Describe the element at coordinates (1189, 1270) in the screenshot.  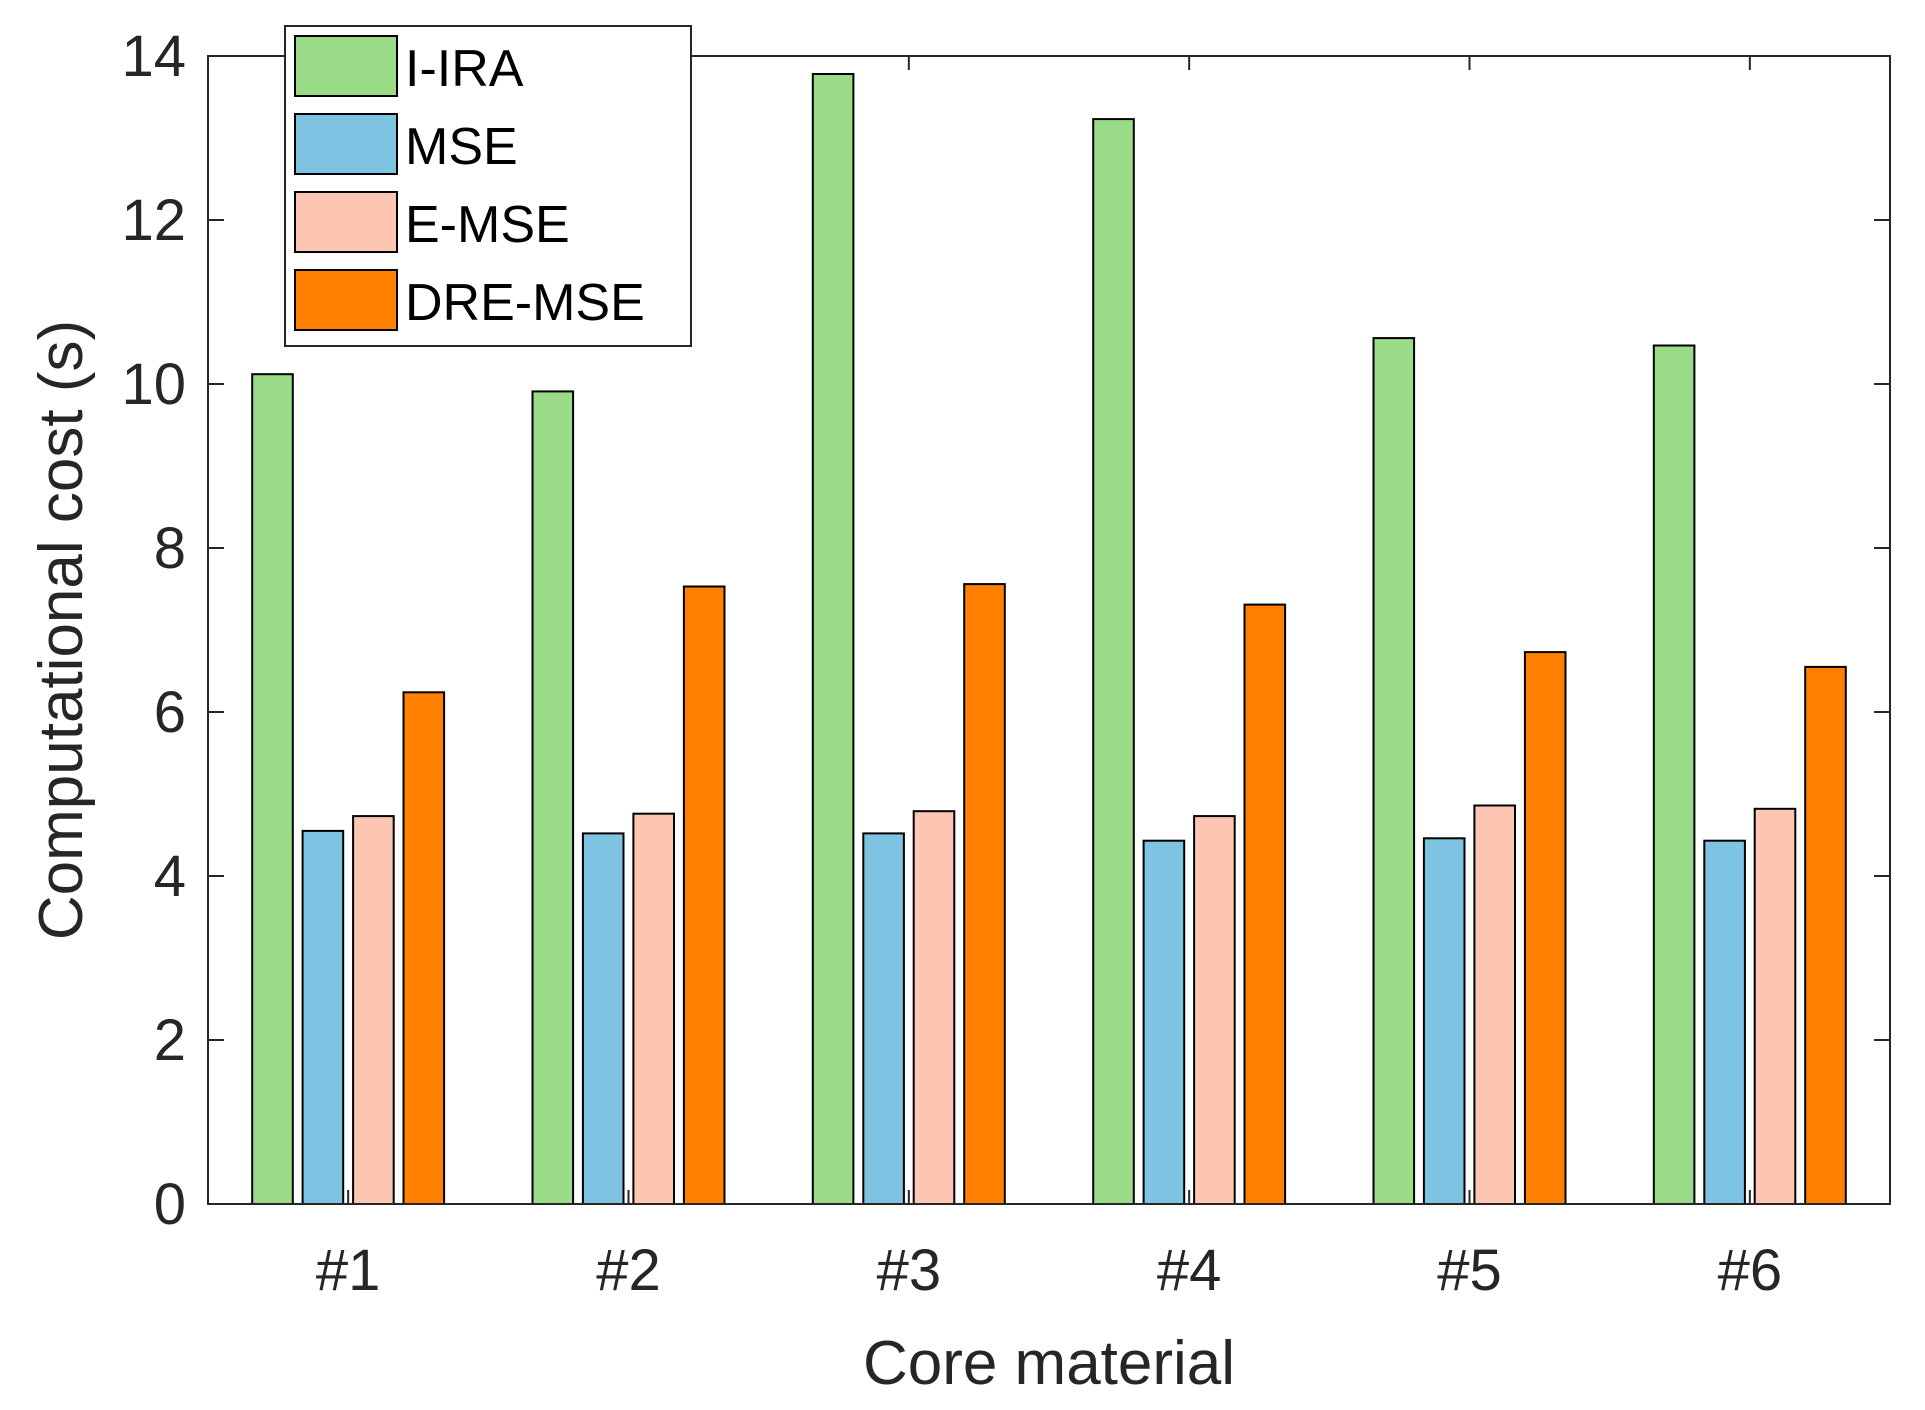
I see `x-tick-label: #4` at that location.